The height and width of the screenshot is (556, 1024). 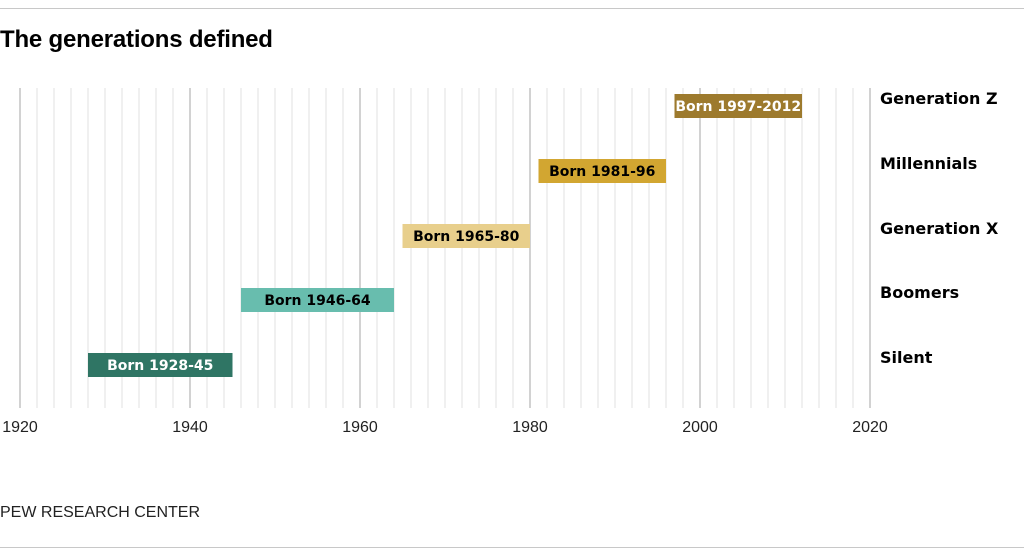 I want to click on generation-label: Generation X, so click(x=939, y=228).